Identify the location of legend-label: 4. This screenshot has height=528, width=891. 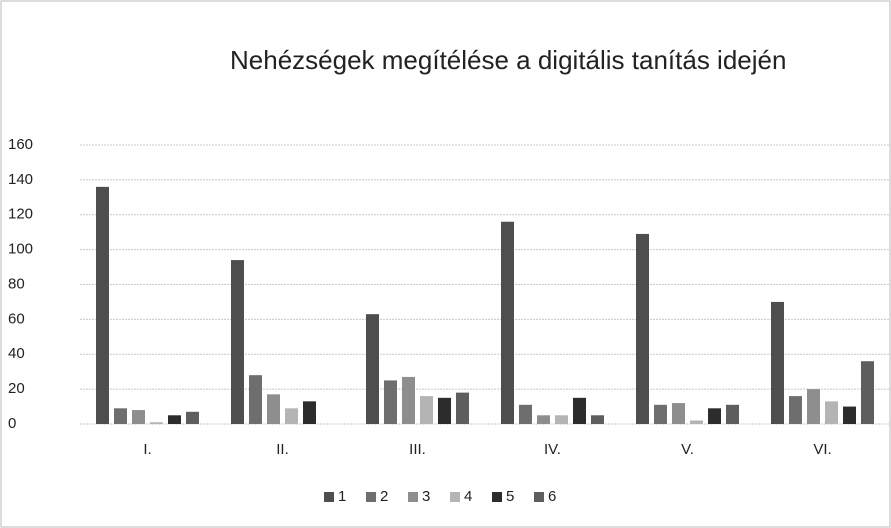
(468, 496).